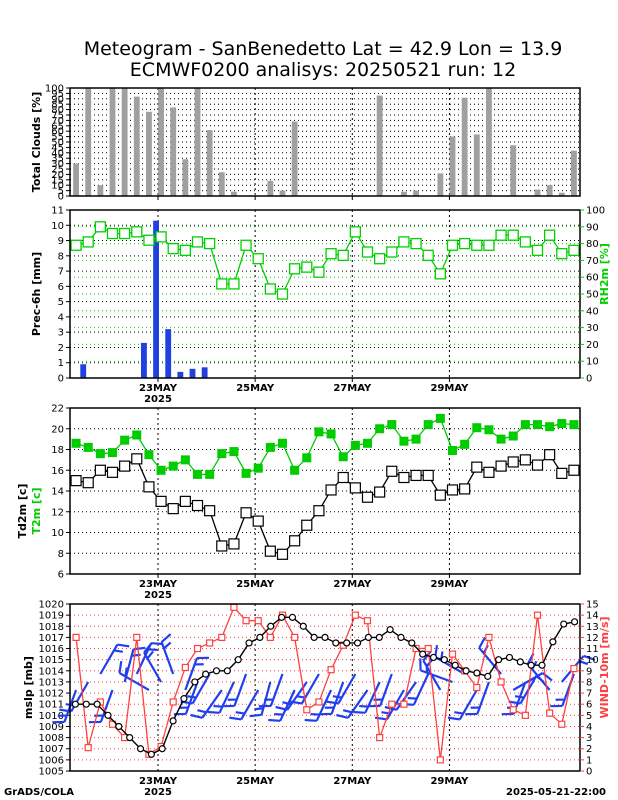  Describe the element at coordinates (592, 616) in the screenshot. I see `y2-tick-label: 14` at that location.